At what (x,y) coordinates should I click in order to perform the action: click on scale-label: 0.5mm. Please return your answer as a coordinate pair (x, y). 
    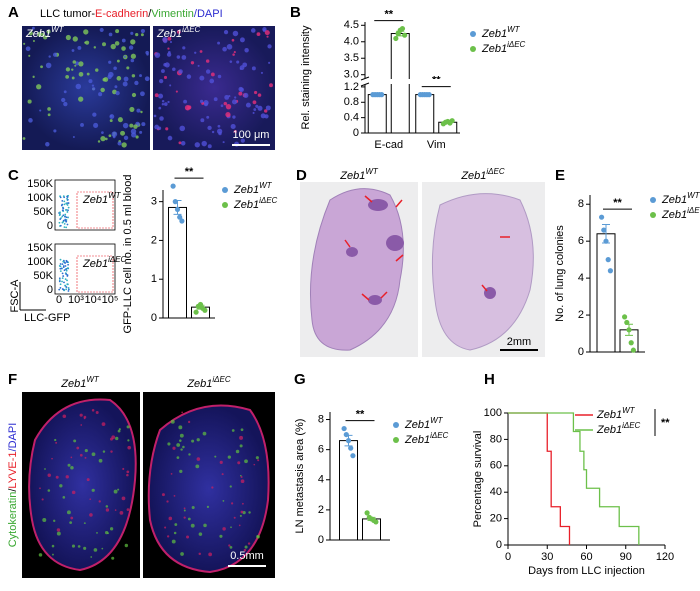
    Looking at the image, I should click on (247, 556).